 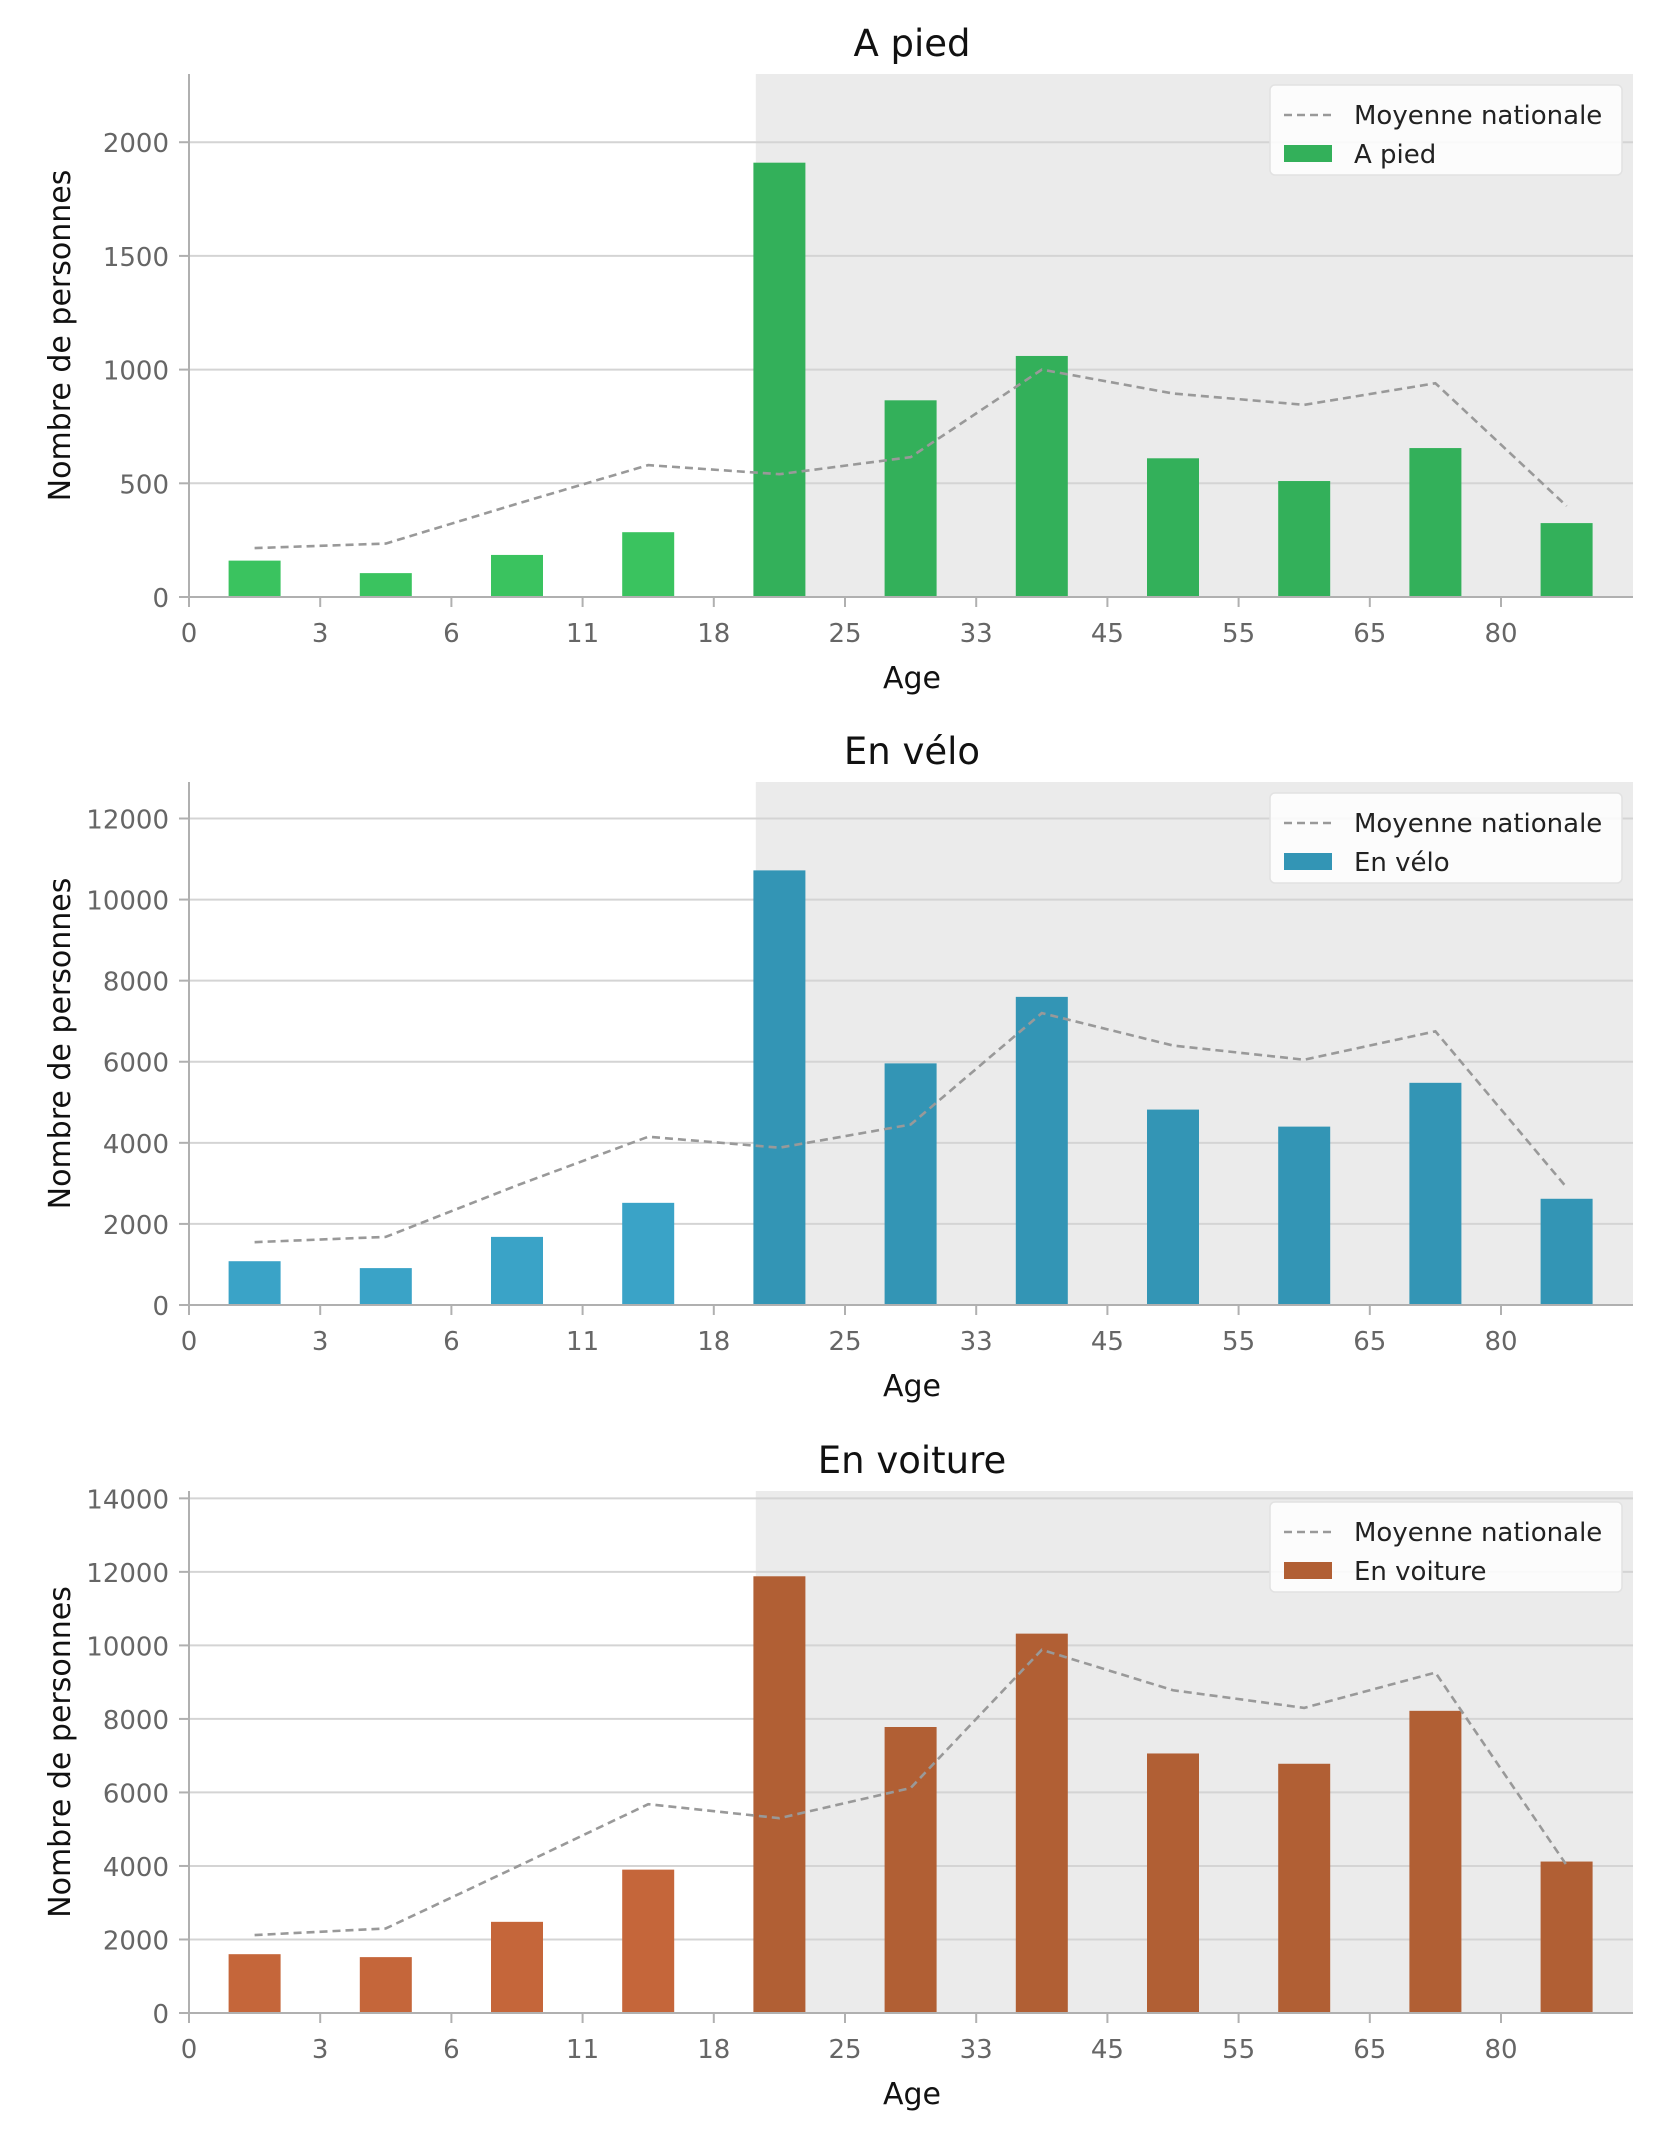 What do you see at coordinates (912, 751) in the screenshot?
I see `chart-title: En vélo` at bounding box center [912, 751].